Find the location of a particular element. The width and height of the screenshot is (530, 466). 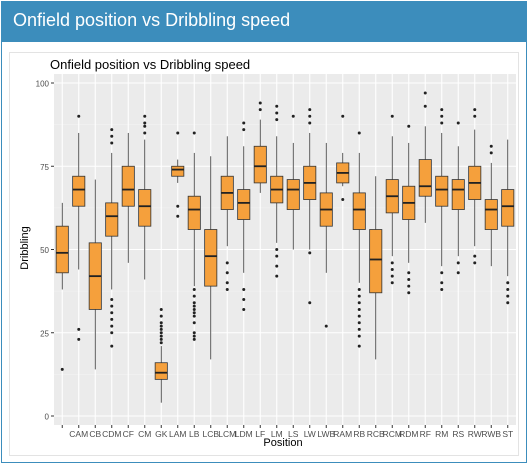

box-blank is located at coordinates (62, 286).